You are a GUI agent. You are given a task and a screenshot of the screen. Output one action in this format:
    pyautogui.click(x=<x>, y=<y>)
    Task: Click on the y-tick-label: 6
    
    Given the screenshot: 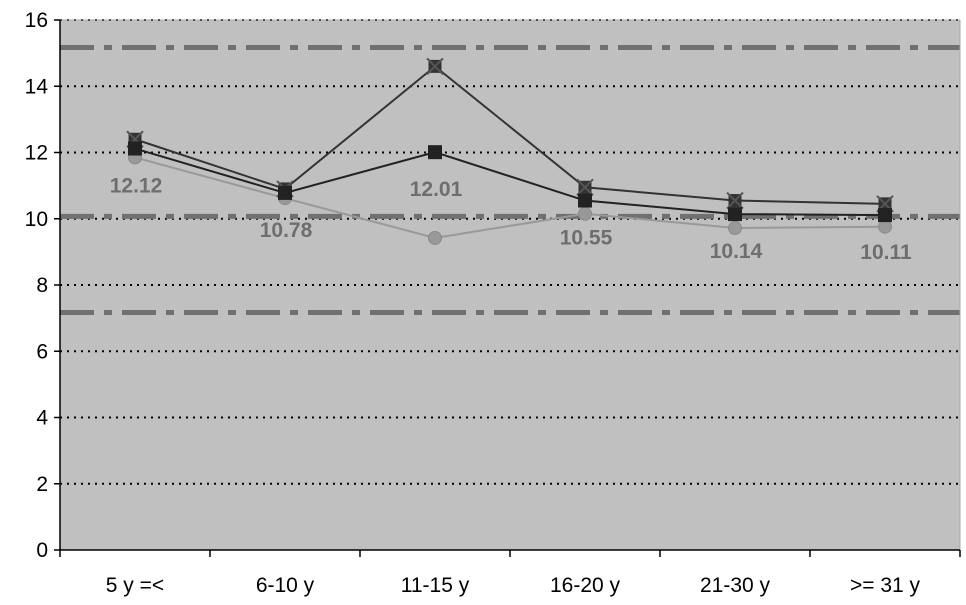 What is the action you would take?
    pyautogui.click(x=42, y=351)
    